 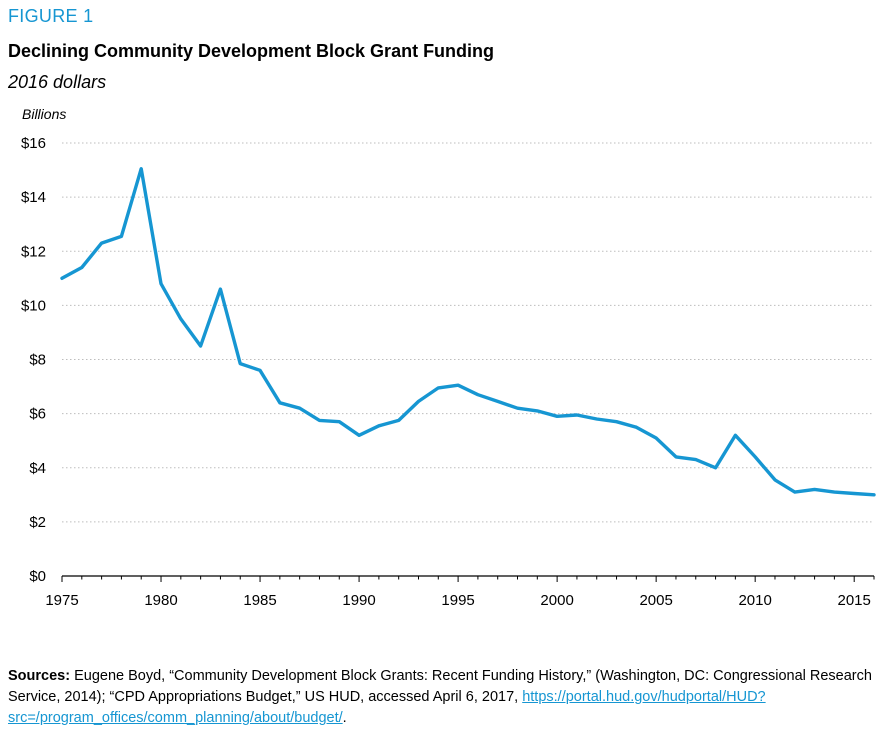 What do you see at coordinates (37, 360) in the screenshot?
I see `y-tick-label: $8` at bounding box center [37, 360].